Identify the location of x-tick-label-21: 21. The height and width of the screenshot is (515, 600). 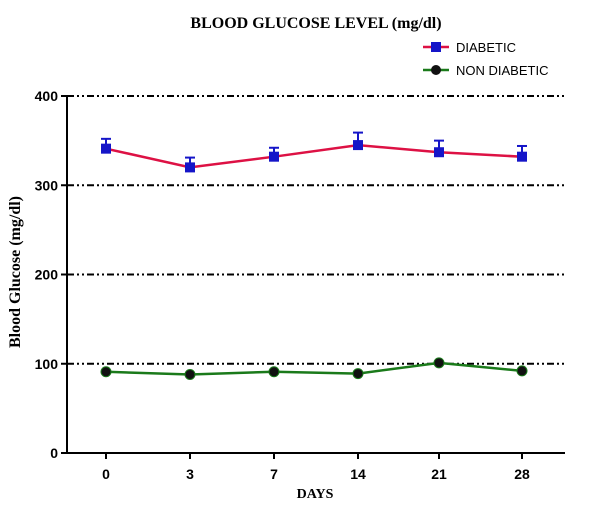
(439, 474).